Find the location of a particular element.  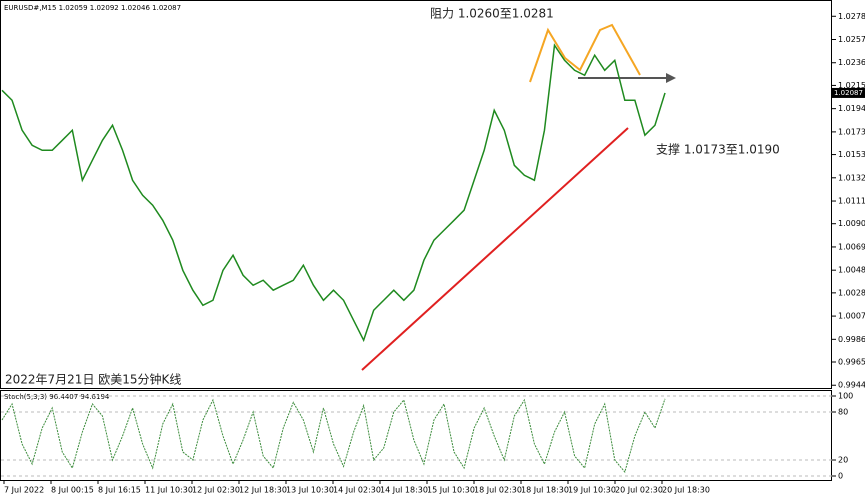

x-tick-label: 20 Jul 02:30 is located at coordinates (639, 490).